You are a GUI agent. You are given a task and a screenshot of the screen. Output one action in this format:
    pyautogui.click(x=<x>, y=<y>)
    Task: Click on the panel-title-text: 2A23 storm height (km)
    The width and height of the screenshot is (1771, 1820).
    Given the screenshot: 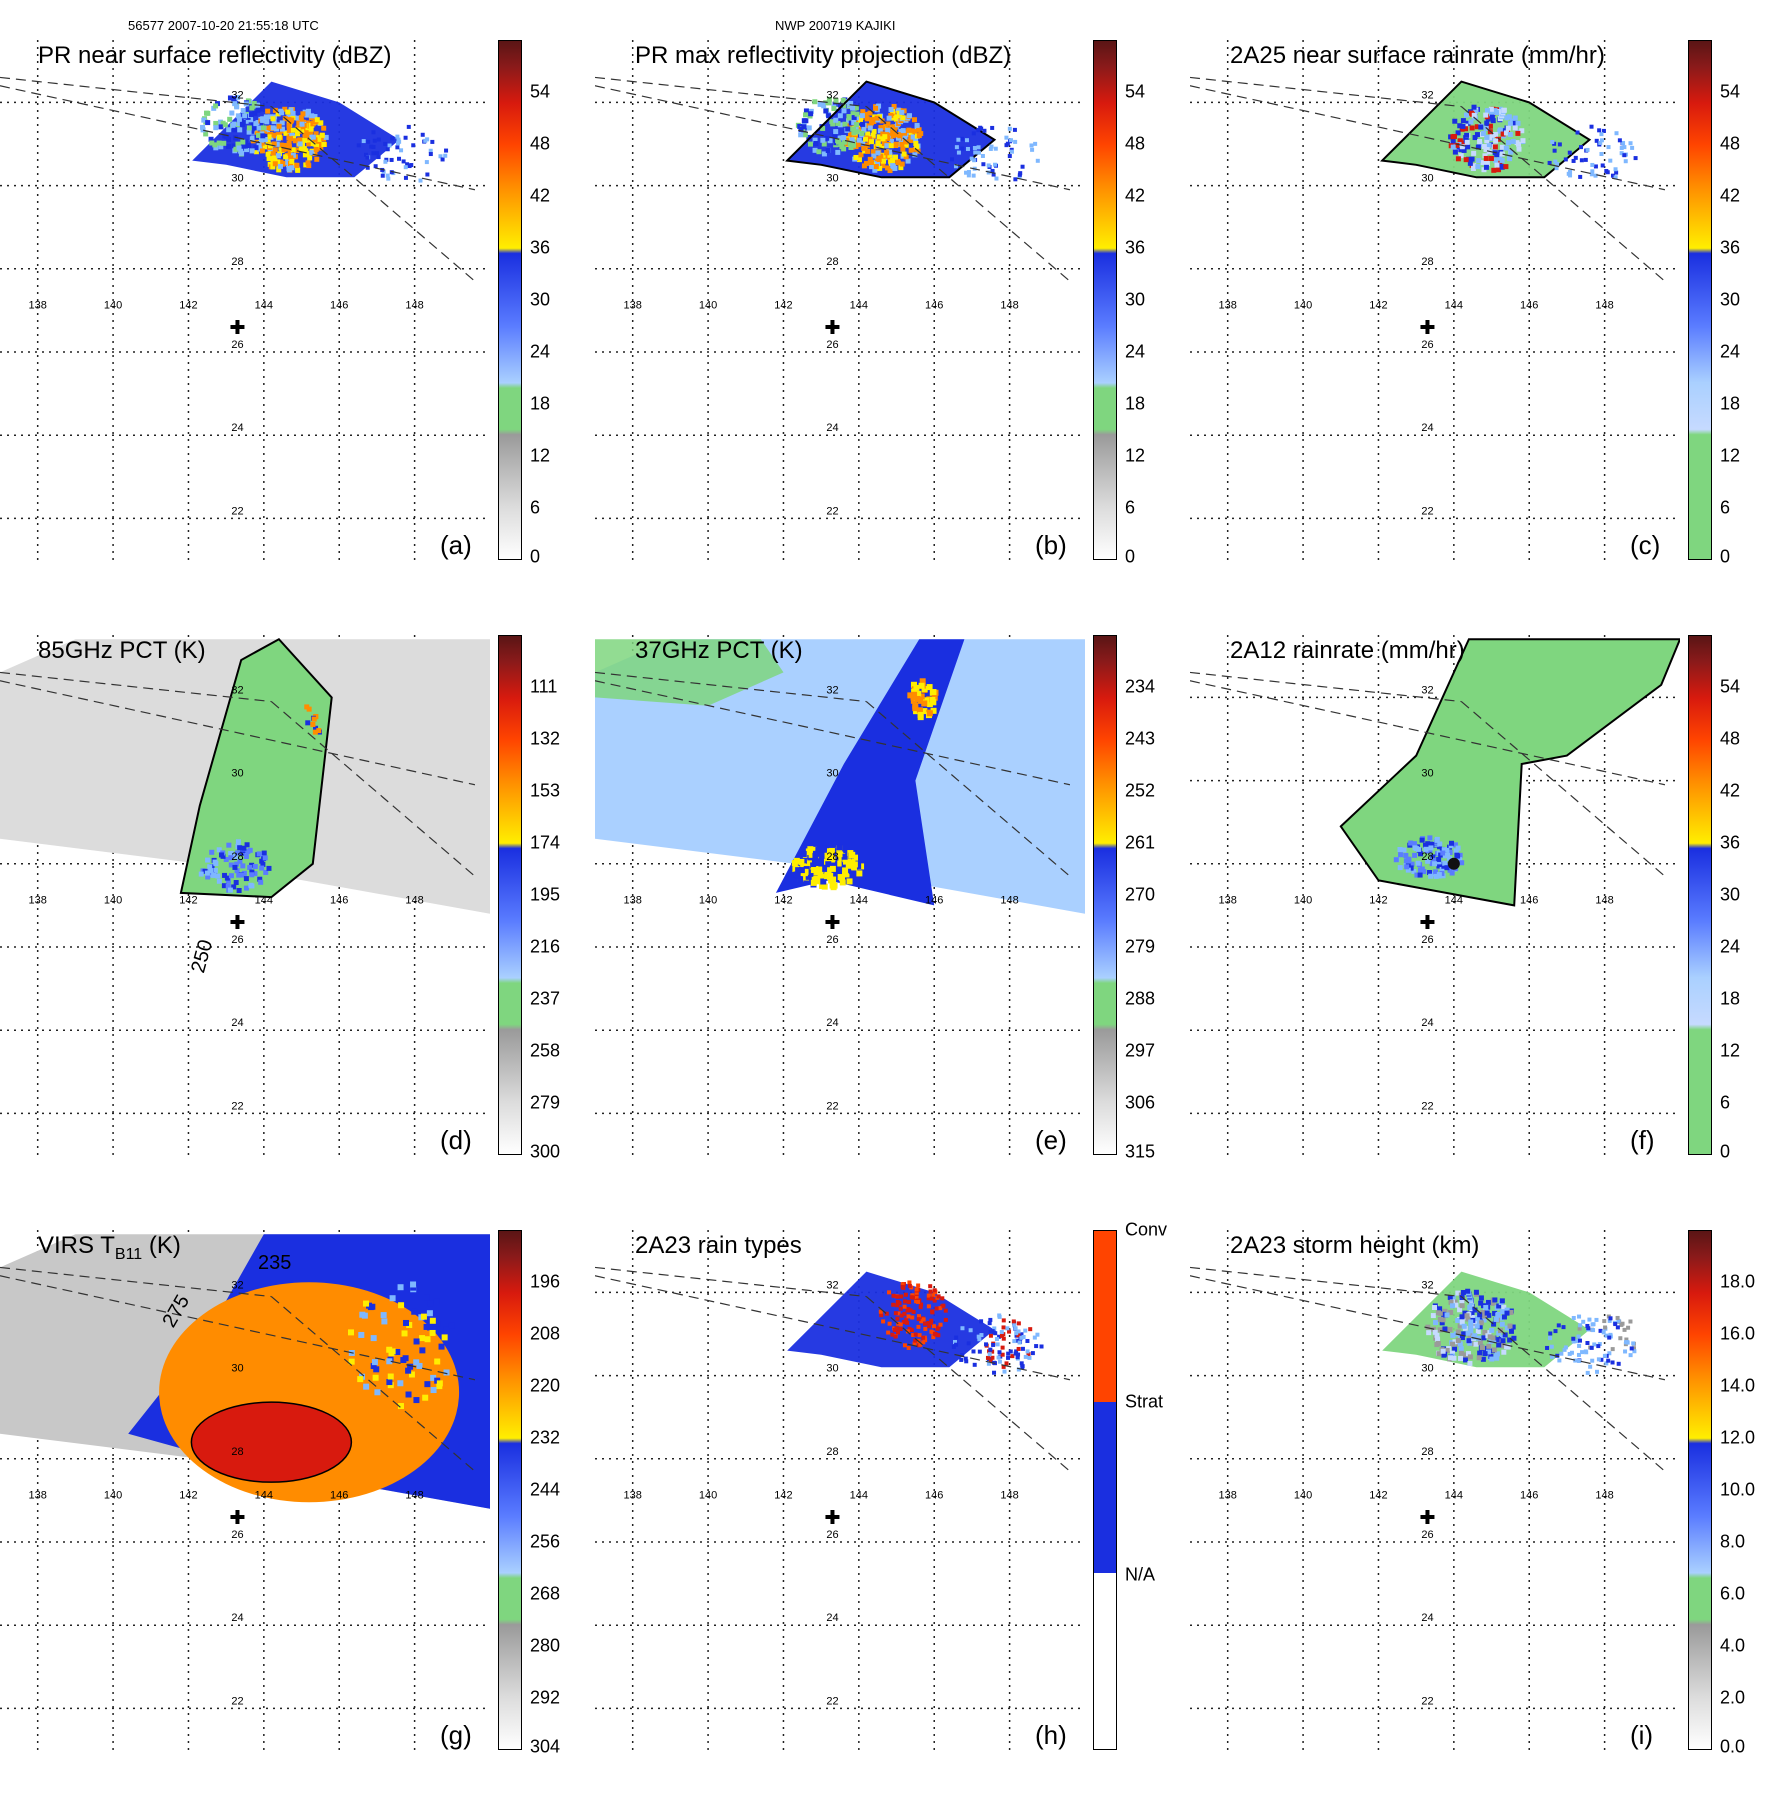 What is the action you would take?
    pyautogui.click(x=1355, y=1245)
    